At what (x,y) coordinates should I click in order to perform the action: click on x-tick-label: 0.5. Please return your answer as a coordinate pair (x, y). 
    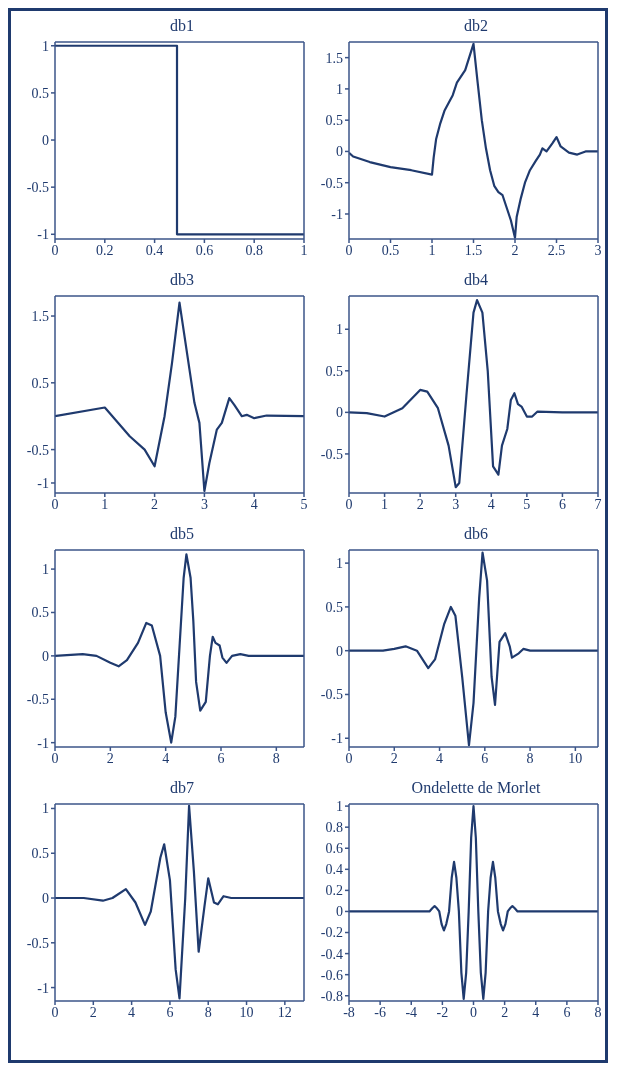
    Looking at the image, I should click on (390, 250).